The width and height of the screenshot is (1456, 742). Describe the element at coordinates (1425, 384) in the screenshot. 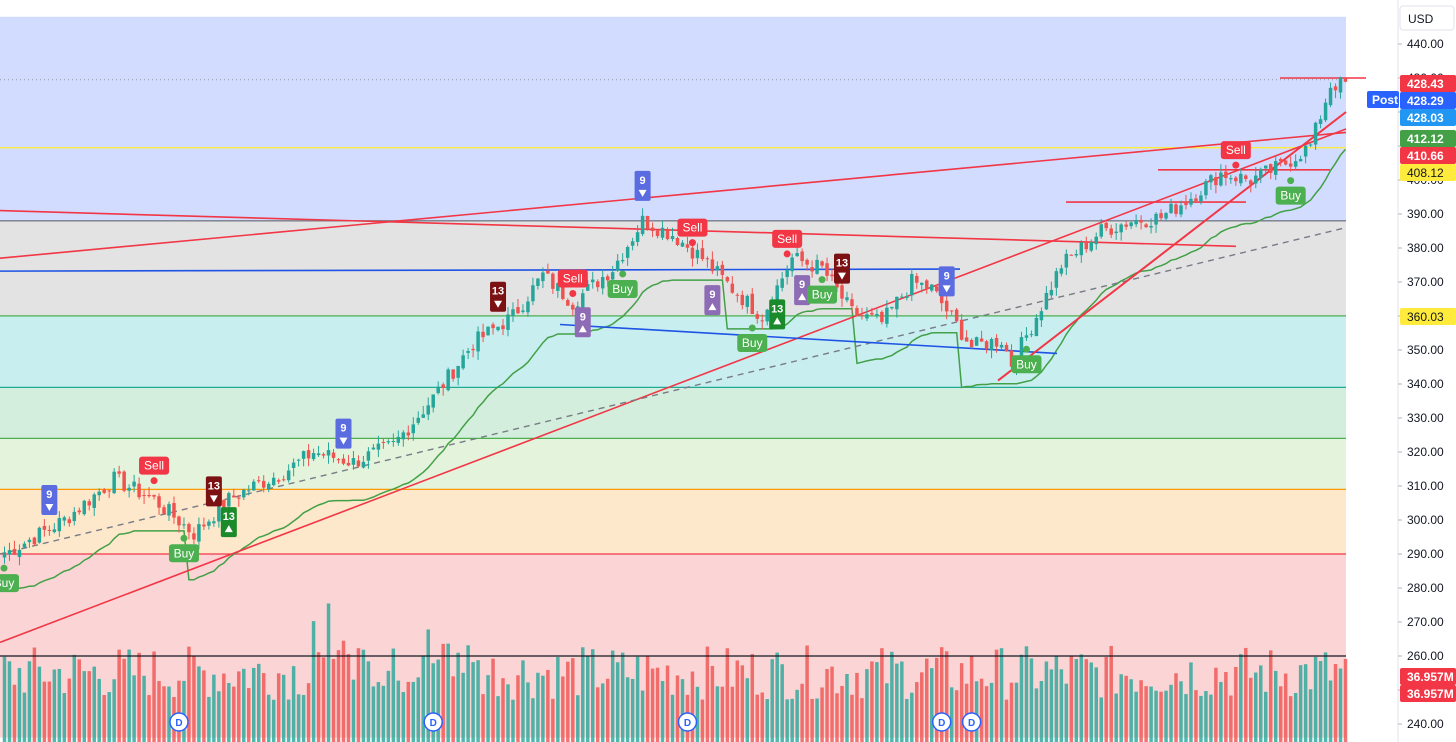

I see `axis-tick-label: 340.00` at that location.